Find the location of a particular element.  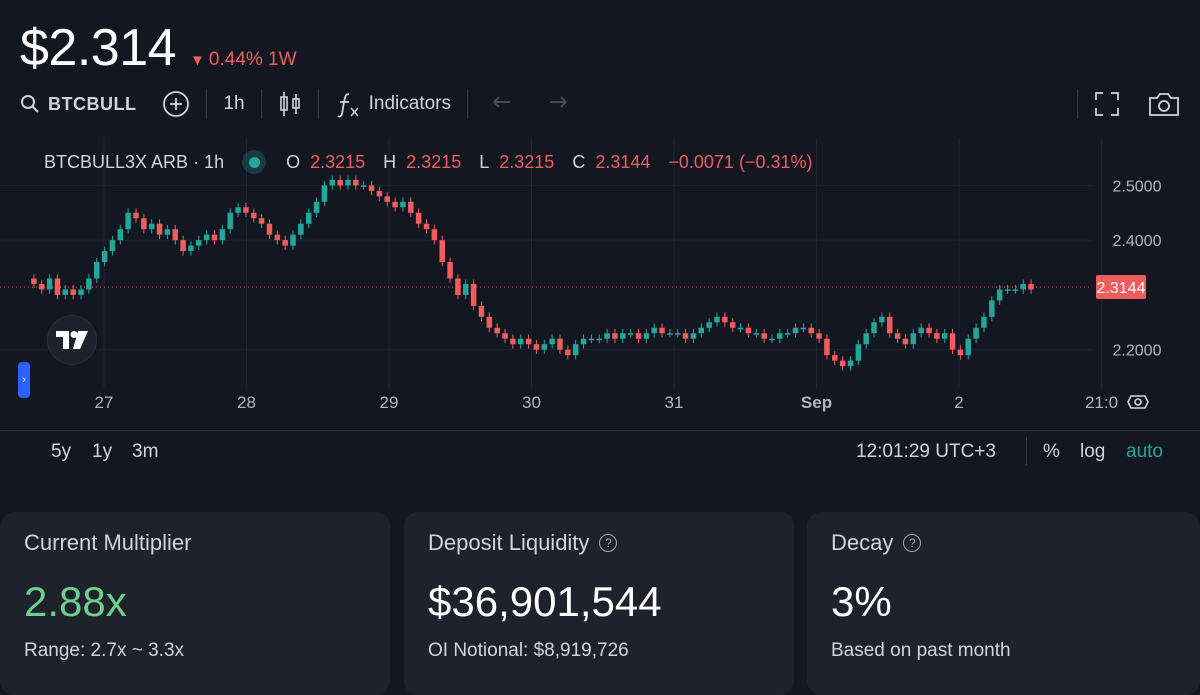

indicators-label: Indicators is located at coordinates (409, 103).